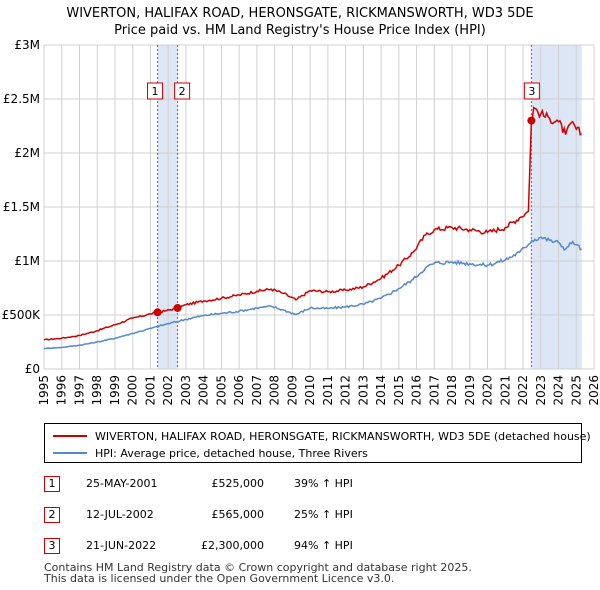 The width and height of the screenshot is (600, 590). What do you see at coordinates (62, 390) in the screenshot?
I see `x-tick-label: 1996` at bounding box center [62, 390].